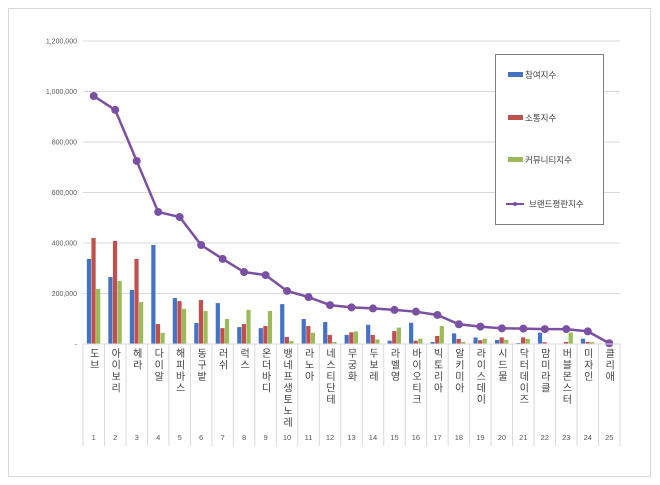 This screenshot has height=485, width=660. I want to click on rank-label: 12, so click(330, 437).